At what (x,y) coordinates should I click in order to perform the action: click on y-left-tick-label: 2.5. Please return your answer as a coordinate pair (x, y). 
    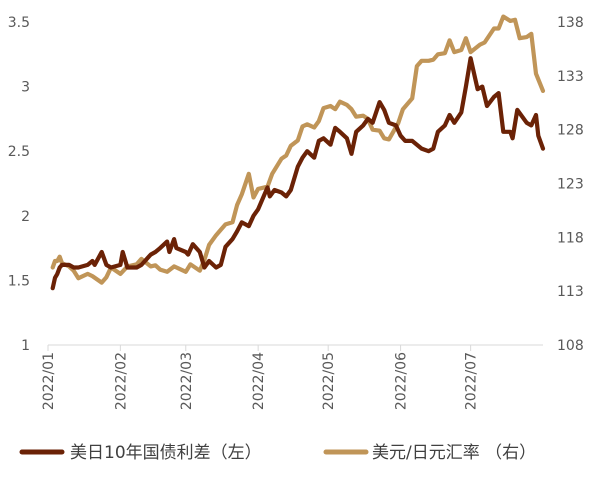
    Looking at the image, I should click on (19, 152).